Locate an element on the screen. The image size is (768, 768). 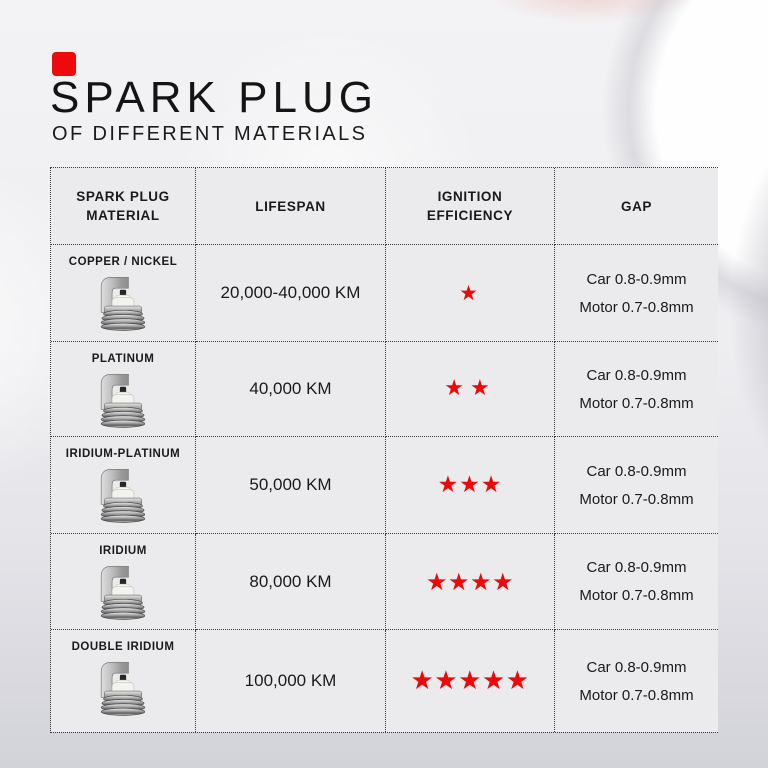
page-title: SPARK PLUG is located at coordinates (214, 97).